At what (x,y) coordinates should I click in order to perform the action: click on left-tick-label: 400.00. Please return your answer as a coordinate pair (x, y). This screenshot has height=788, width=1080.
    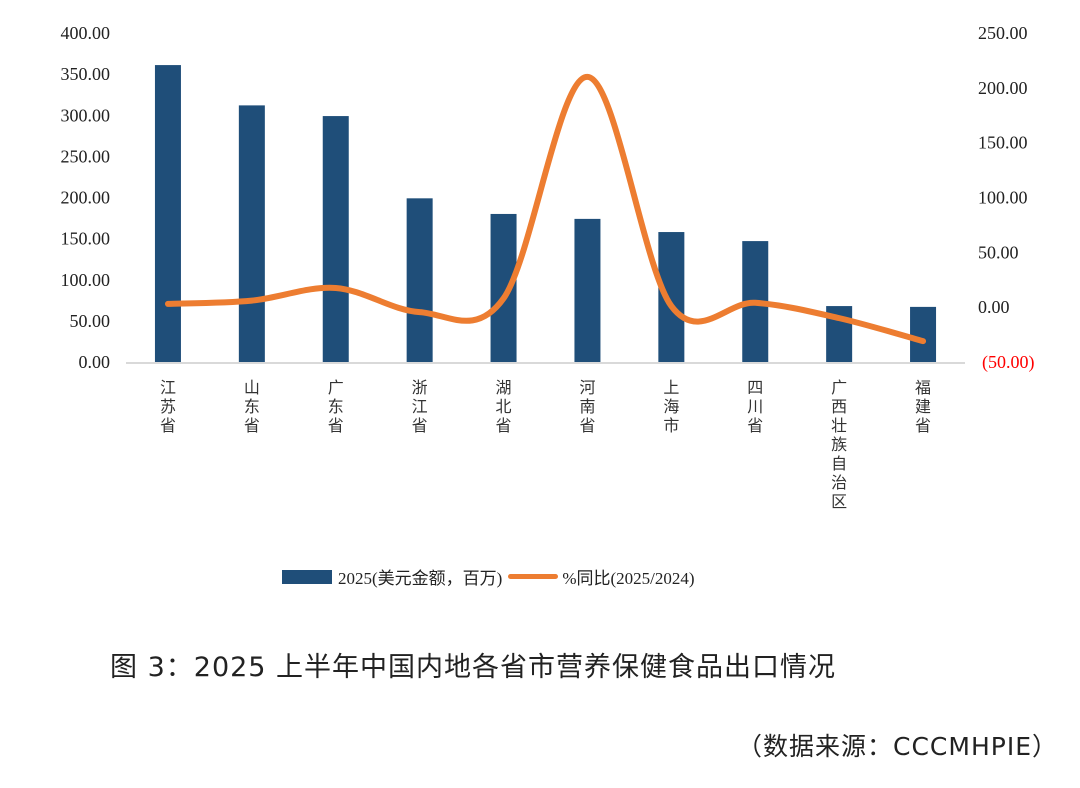
    Looking at the image, I should click on (86, 33).